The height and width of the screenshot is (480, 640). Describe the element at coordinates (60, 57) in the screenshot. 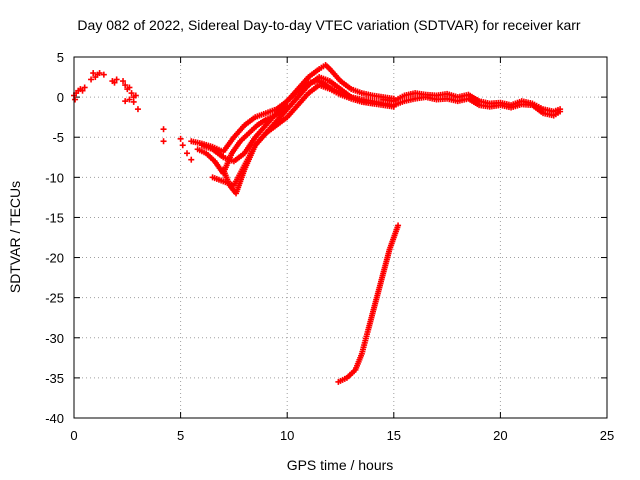

I see `y-tick-label: 5` at that location.